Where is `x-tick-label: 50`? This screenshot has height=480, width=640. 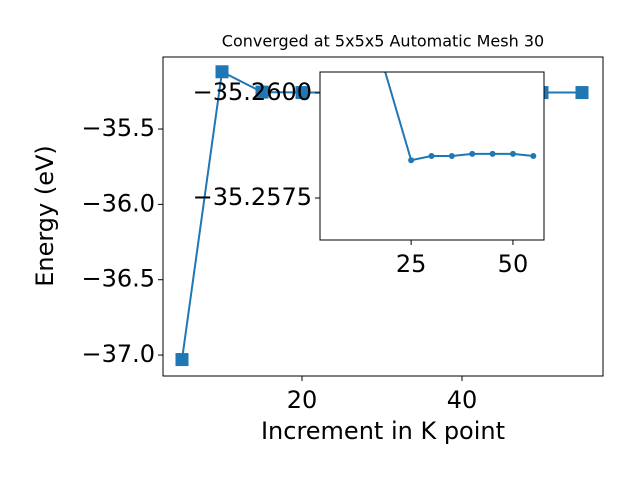
x-tick-label: 50 is located at coordinates (513, 264).